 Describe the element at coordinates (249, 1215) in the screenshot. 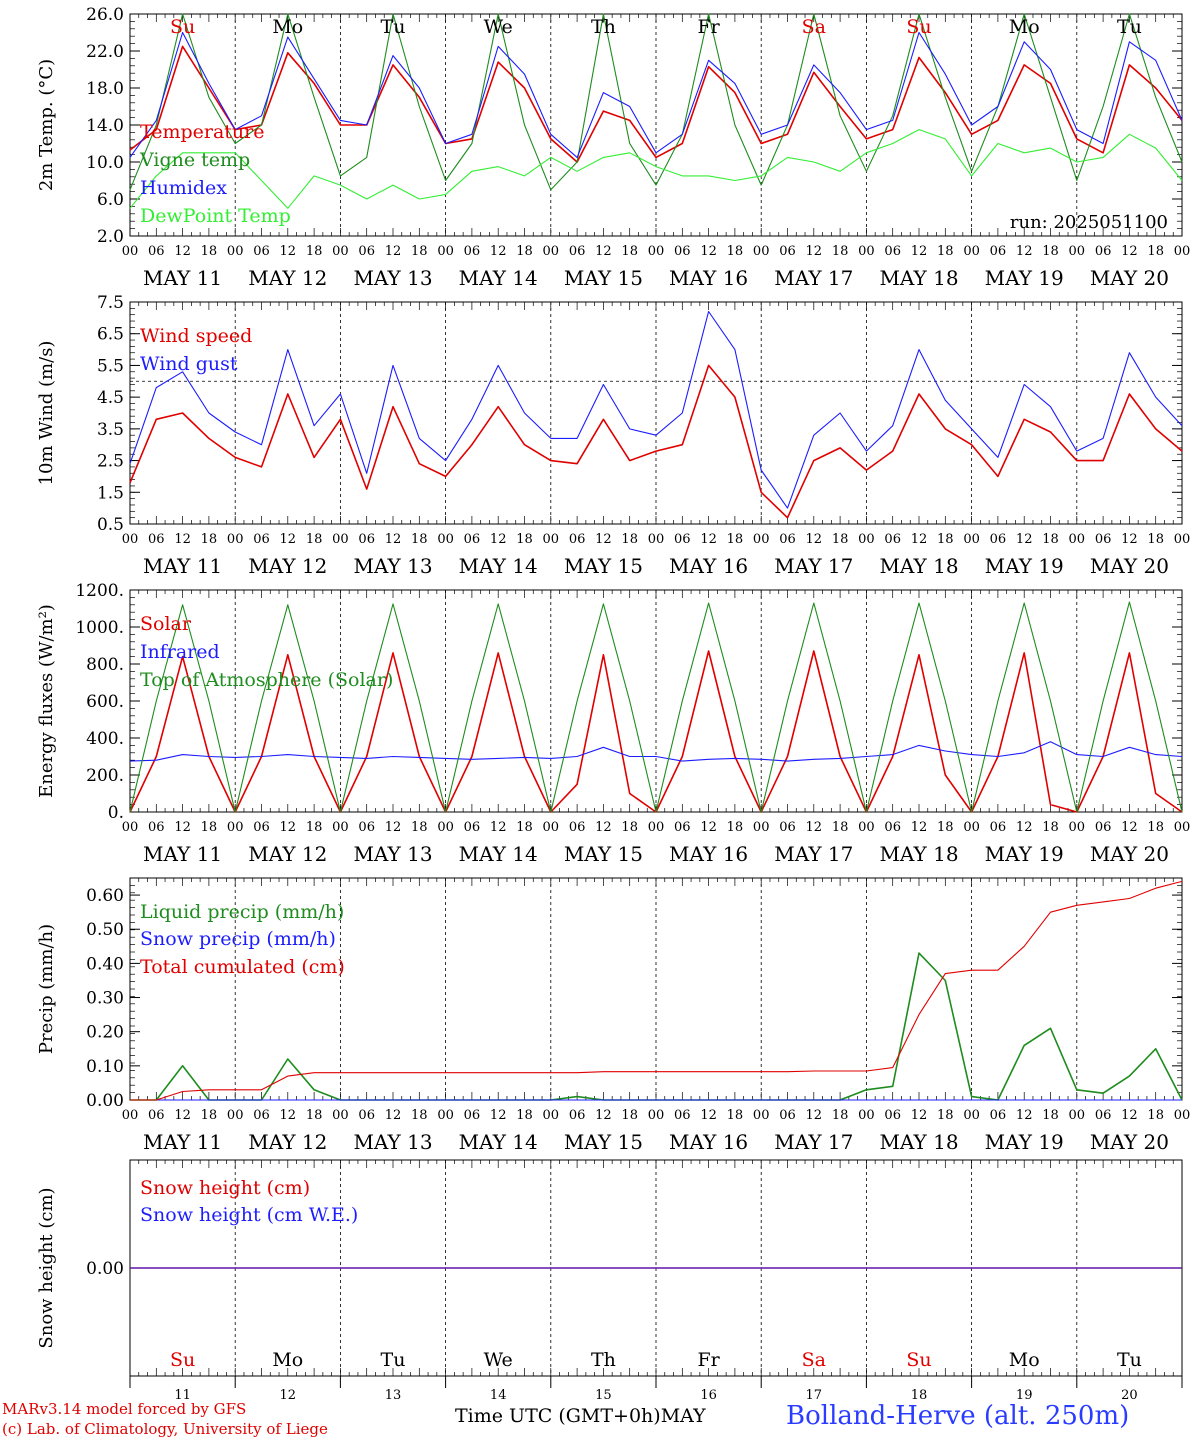

I see `legend-entry: Snow height (cm W.E.)` at that location.